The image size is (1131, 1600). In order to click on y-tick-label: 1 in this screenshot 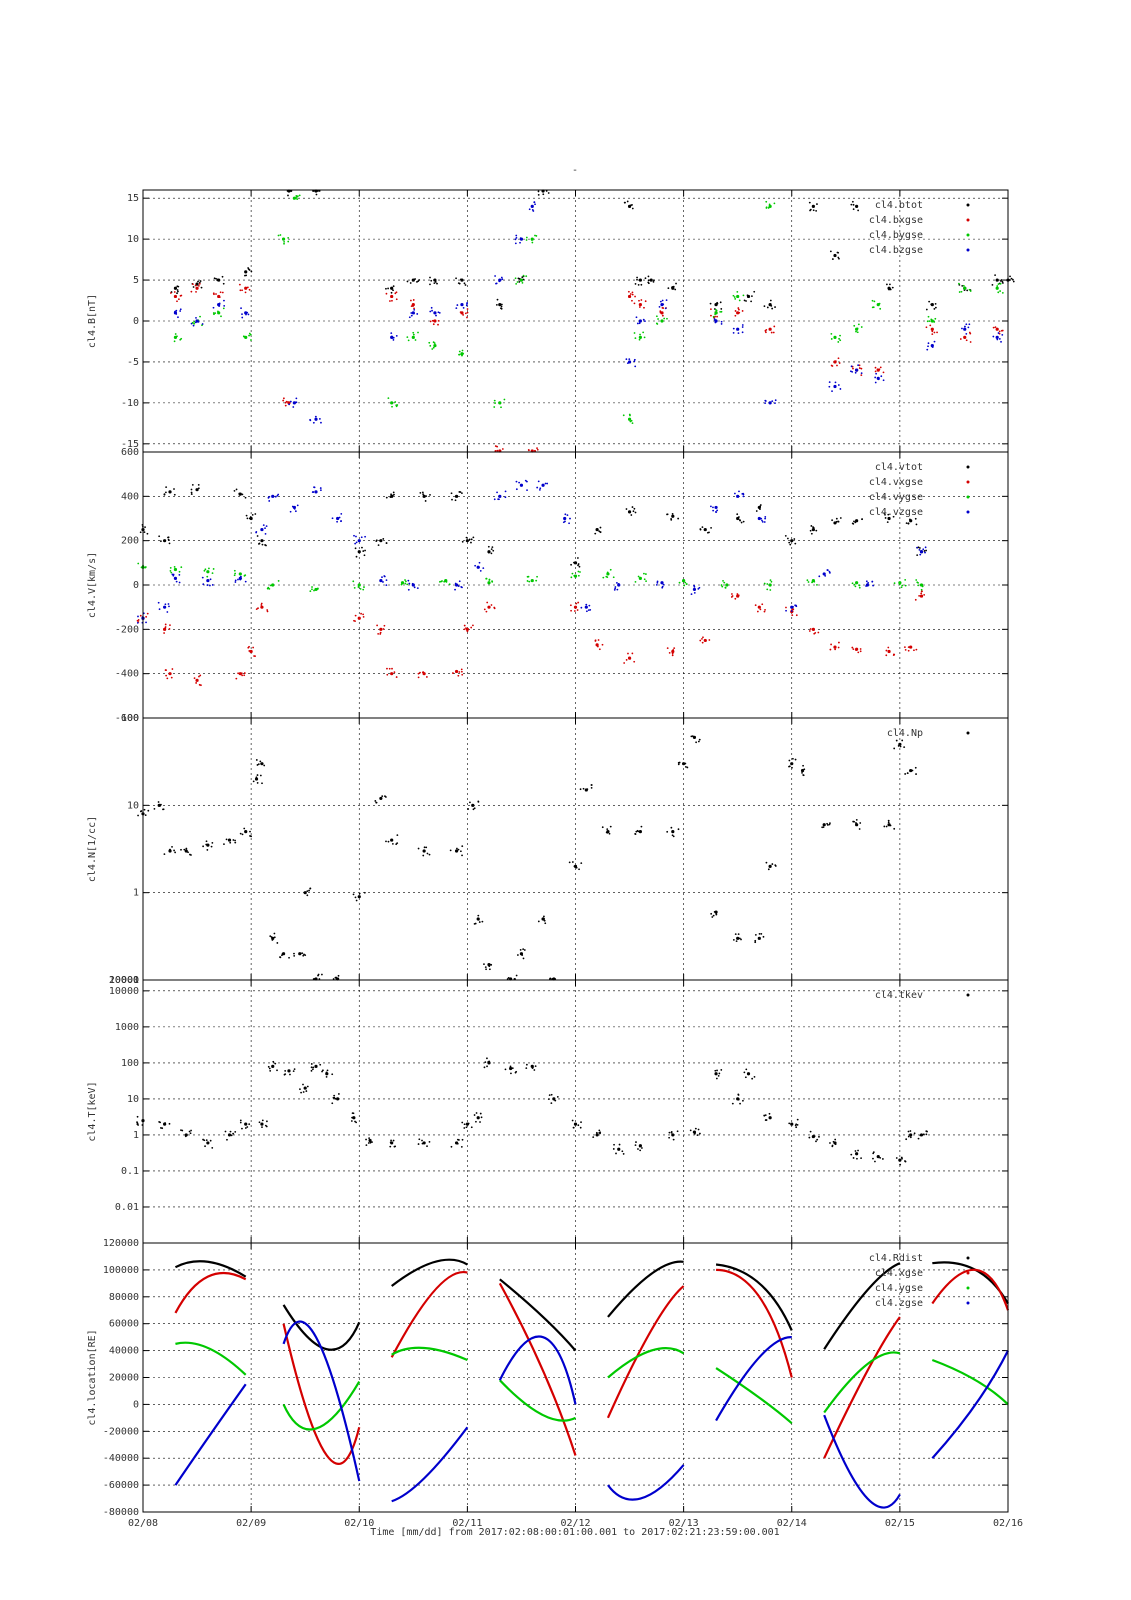, I will do `click(136, 893)`.